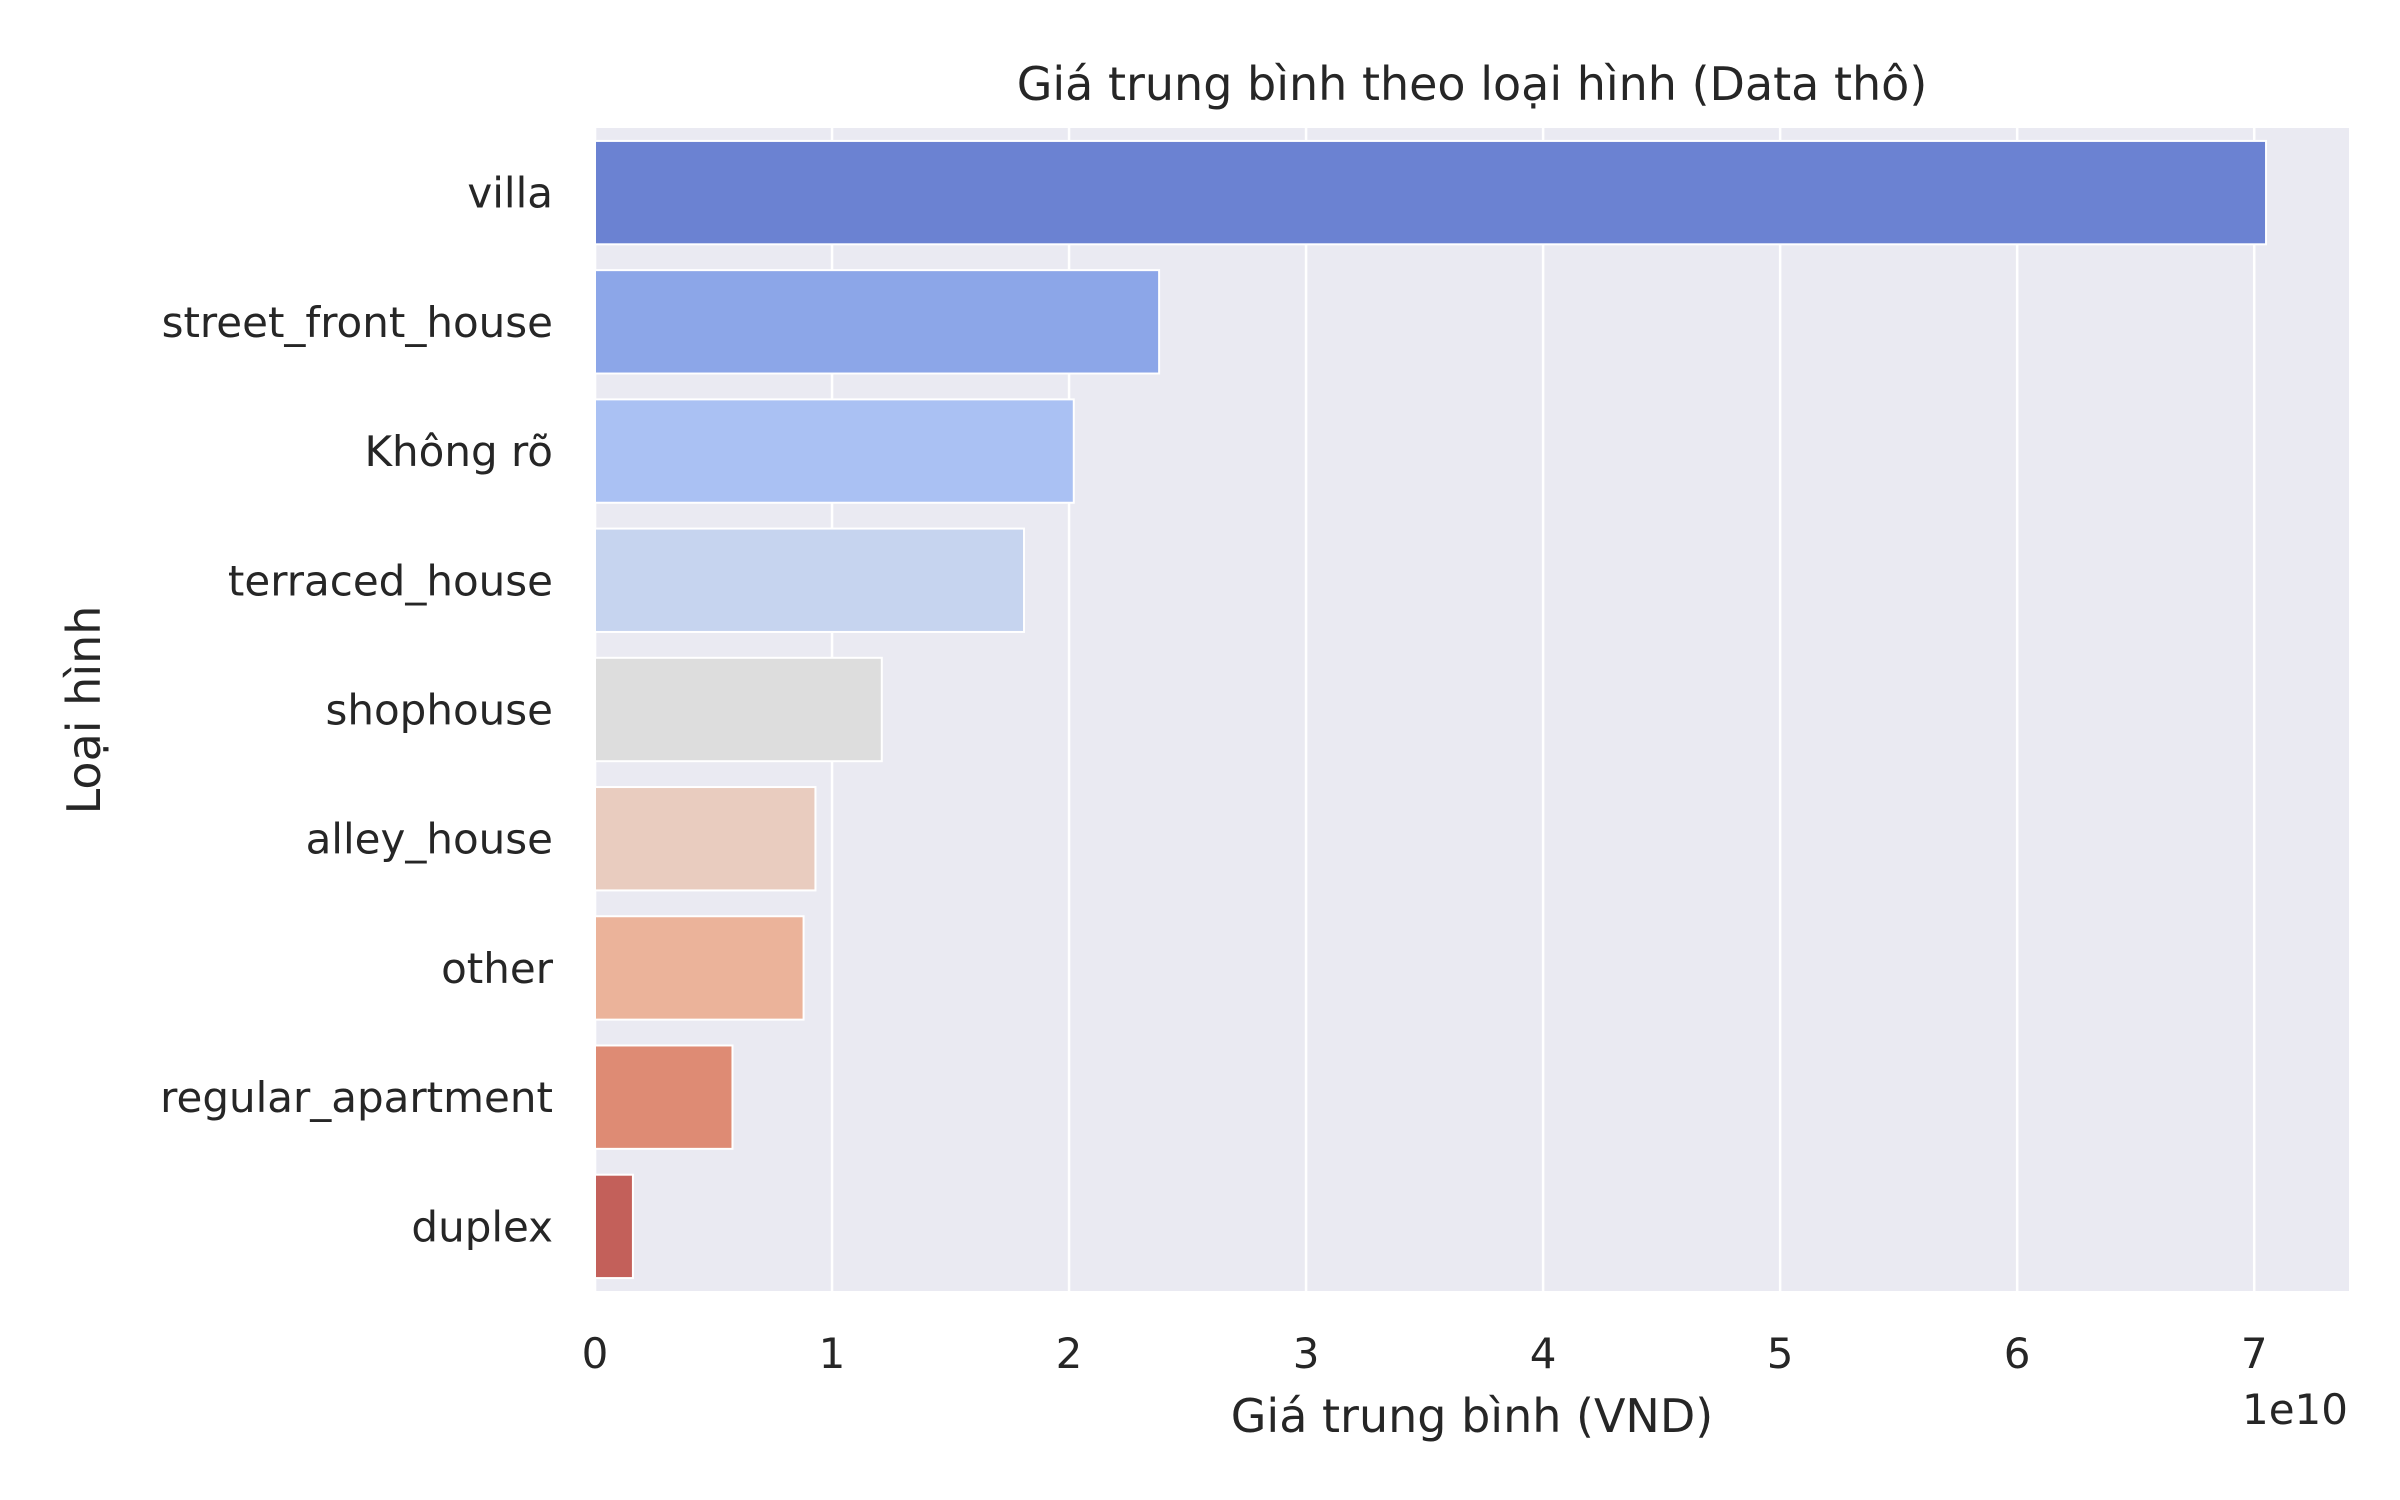 This screenshot has width=2400, height=1500. I want to click on x-tick-label: 5, so click(1780, 1353).